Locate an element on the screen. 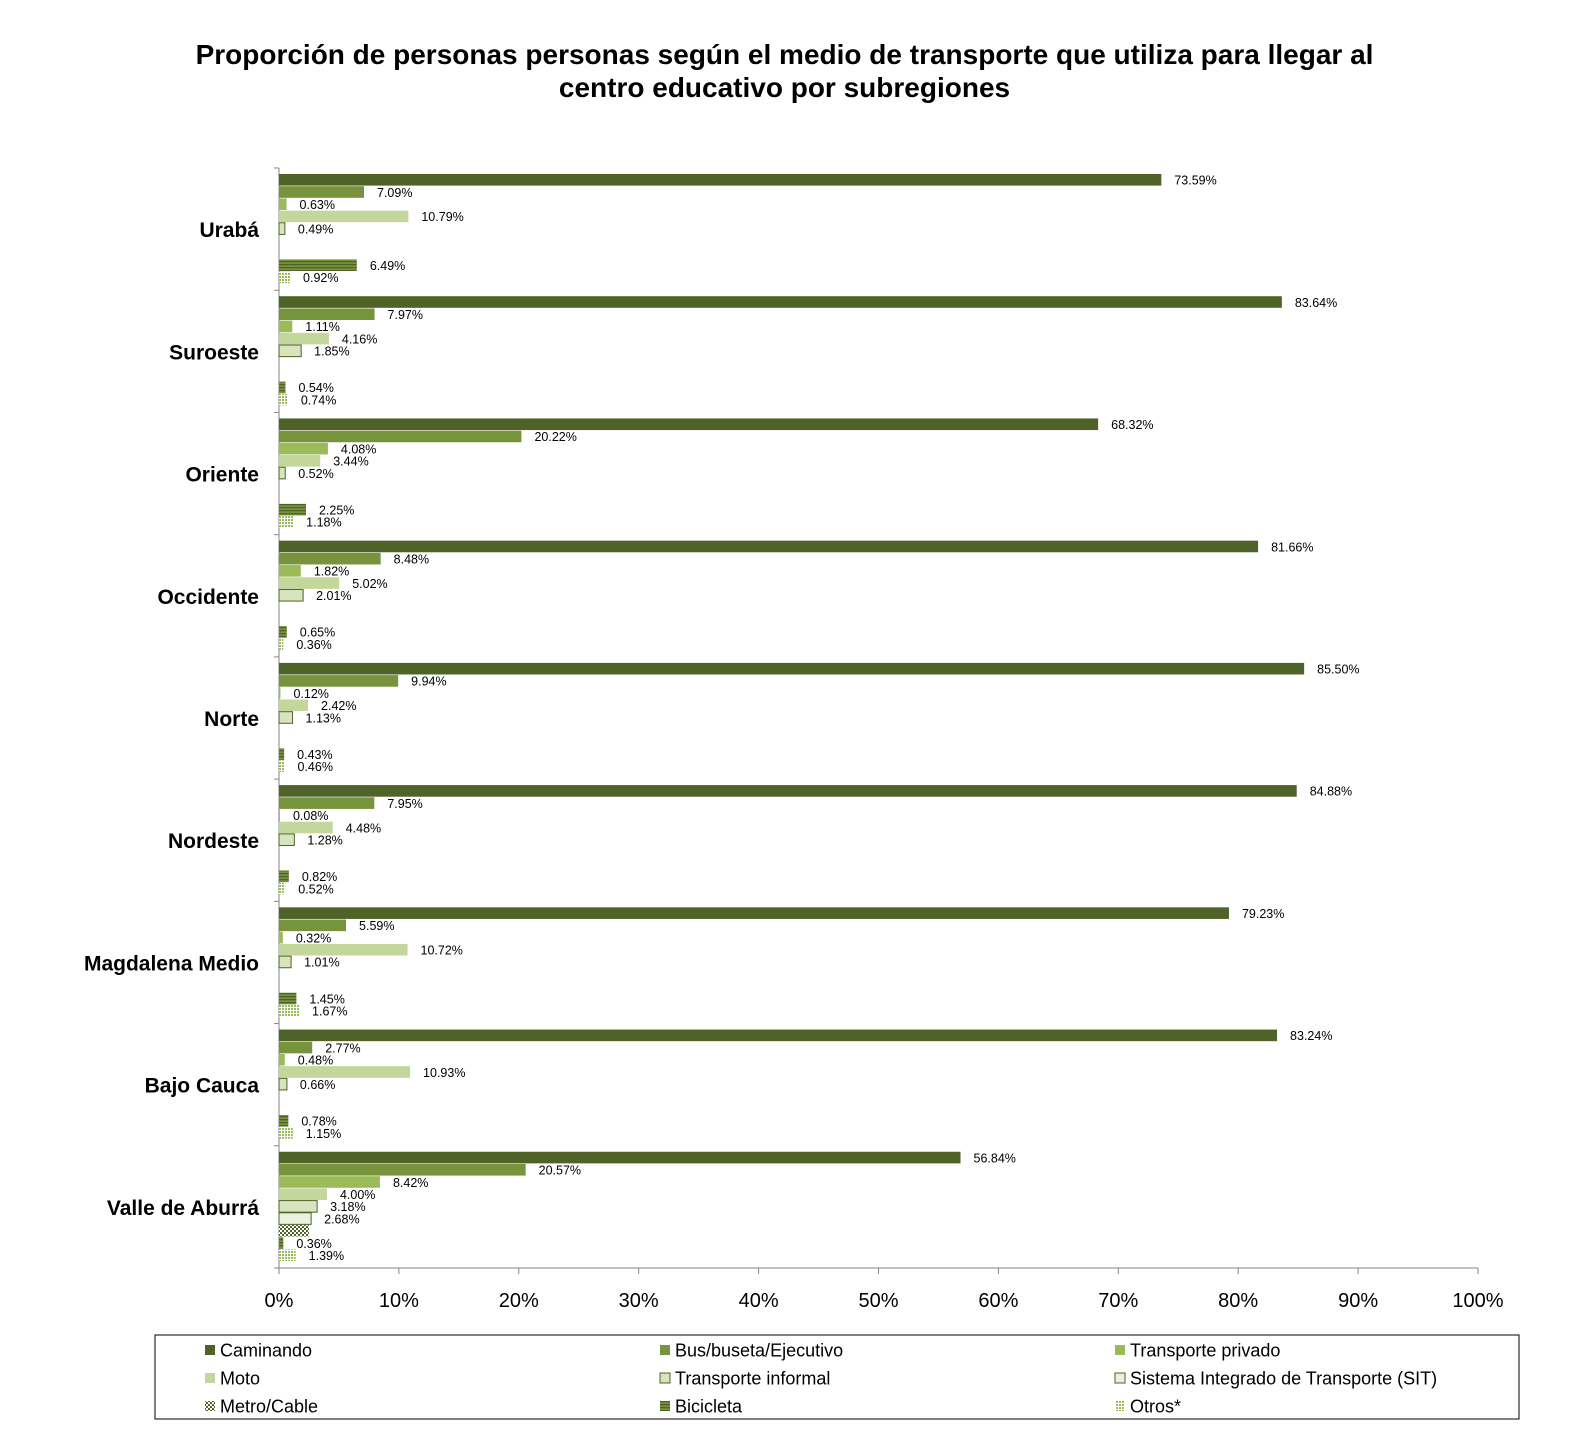 This screenshot has height=1447, width=1569. category-label-oriente: Oriente is located at coordinates (222, 475).